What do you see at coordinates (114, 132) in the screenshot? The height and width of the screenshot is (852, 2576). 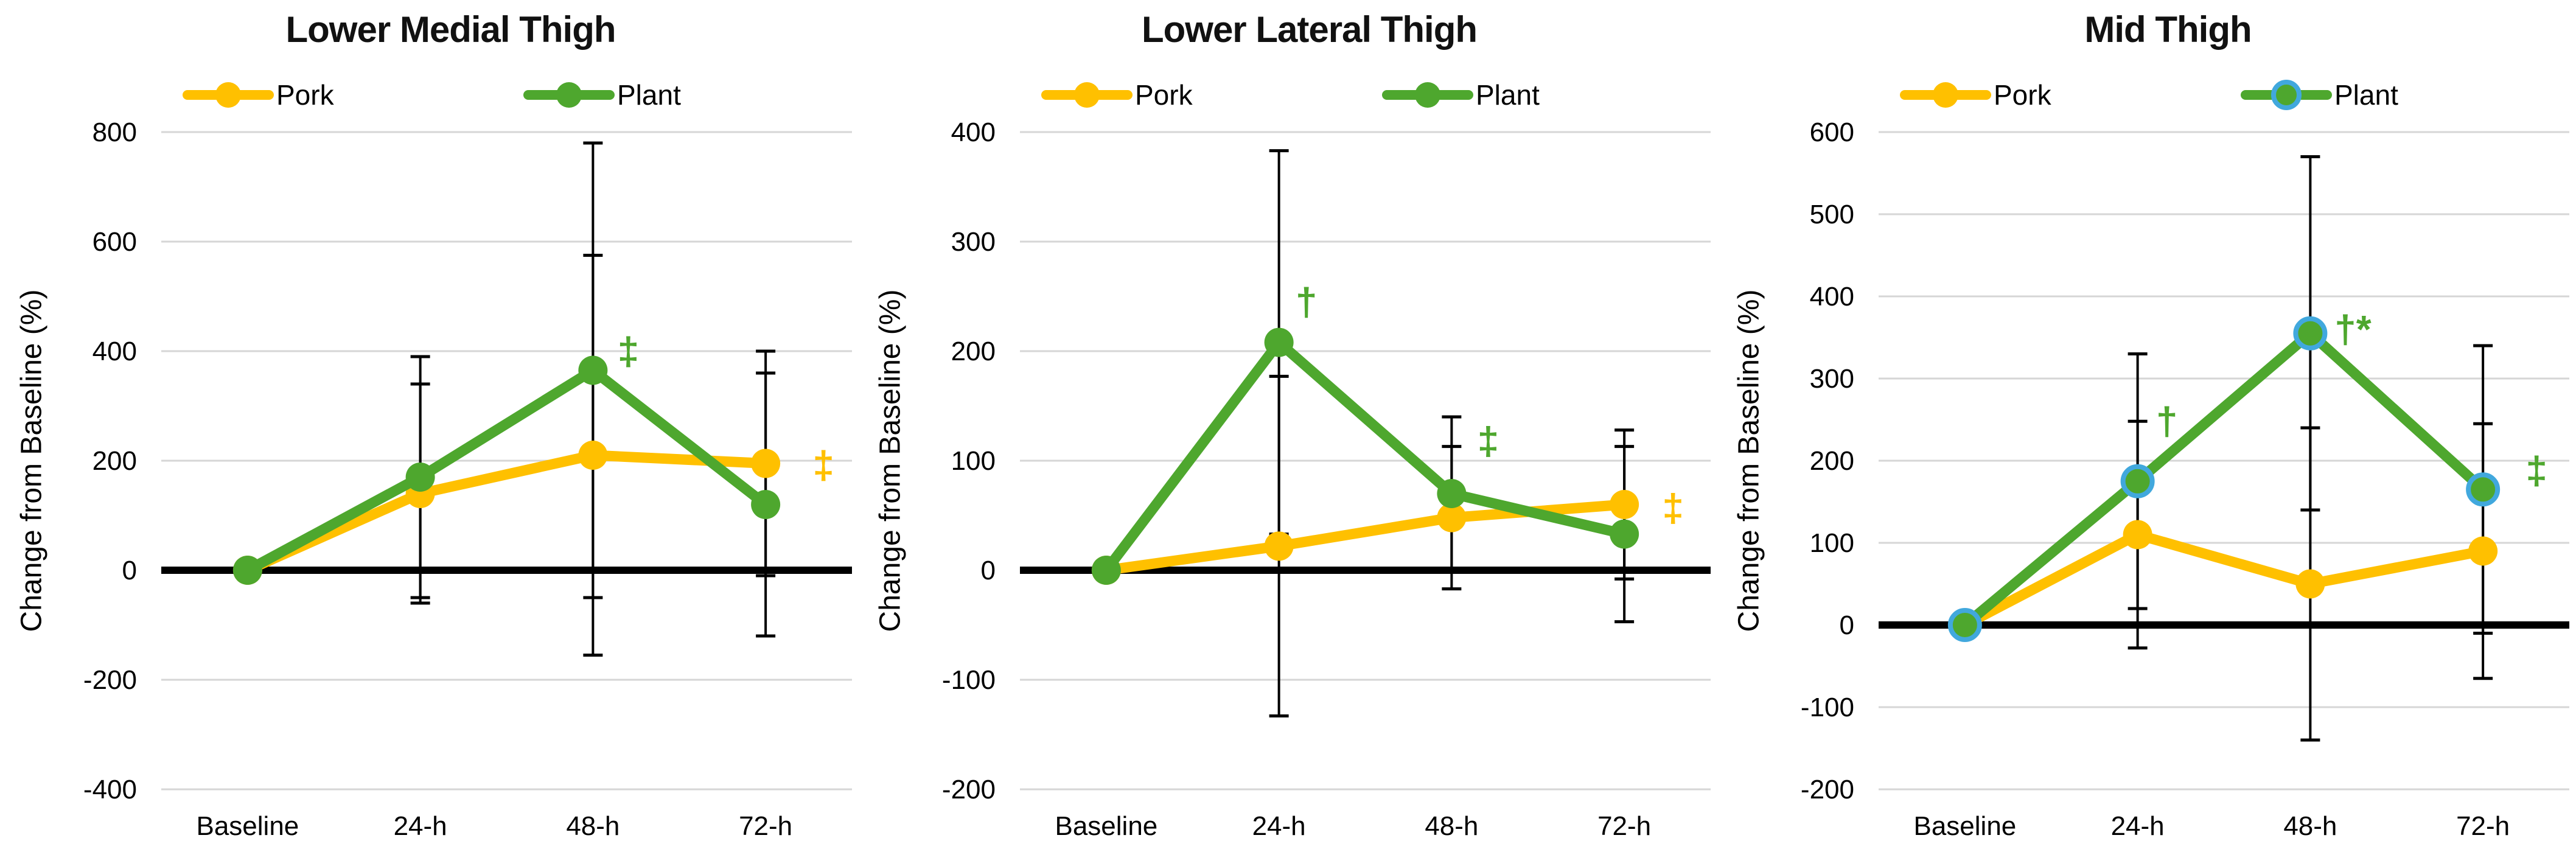 I see `y-tick-label: 800` at bounding box center [114, 132].